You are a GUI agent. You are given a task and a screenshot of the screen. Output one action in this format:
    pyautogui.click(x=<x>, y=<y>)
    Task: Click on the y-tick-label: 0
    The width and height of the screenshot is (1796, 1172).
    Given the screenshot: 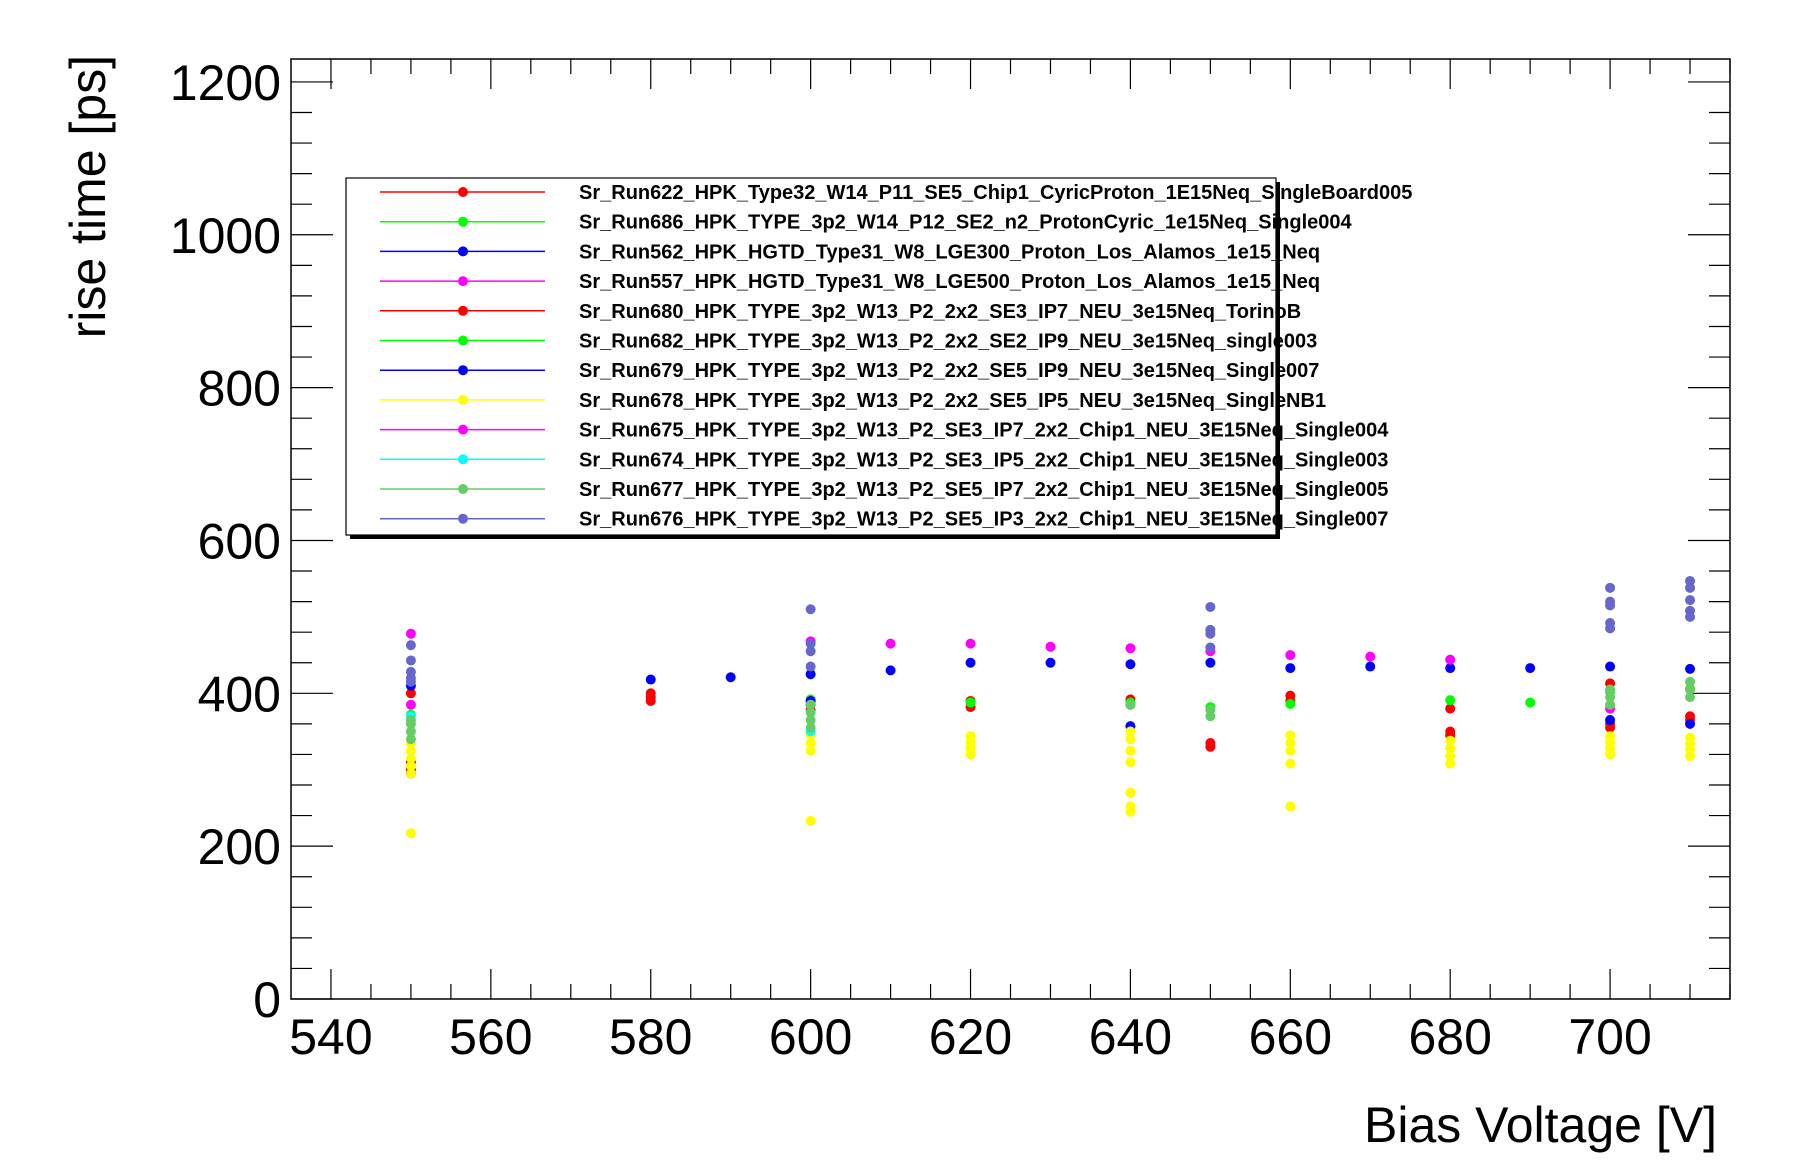 What is the action you would take?
    pyautogui.click(x=267, y=1000)
    